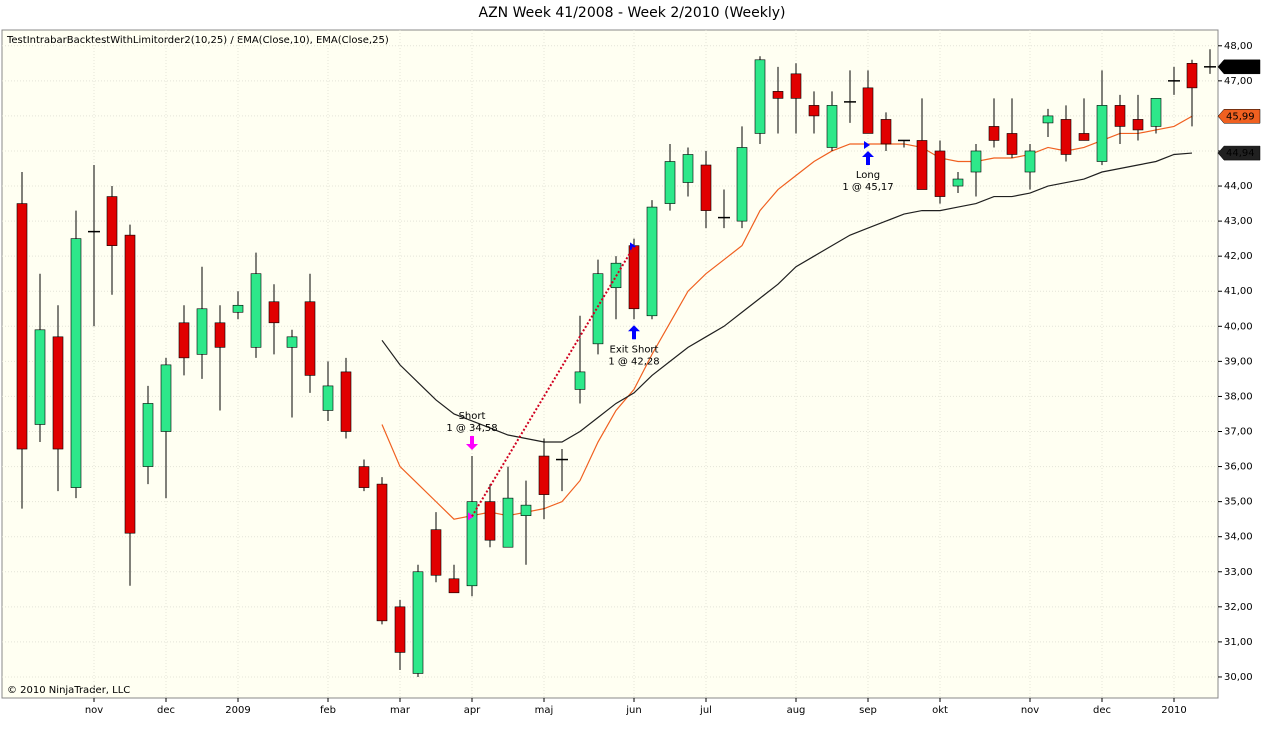 Image resolution: width=1280 pixels, height=740 pixels. I want to click on y-tick-label: 42,00, so click(1238, 256).